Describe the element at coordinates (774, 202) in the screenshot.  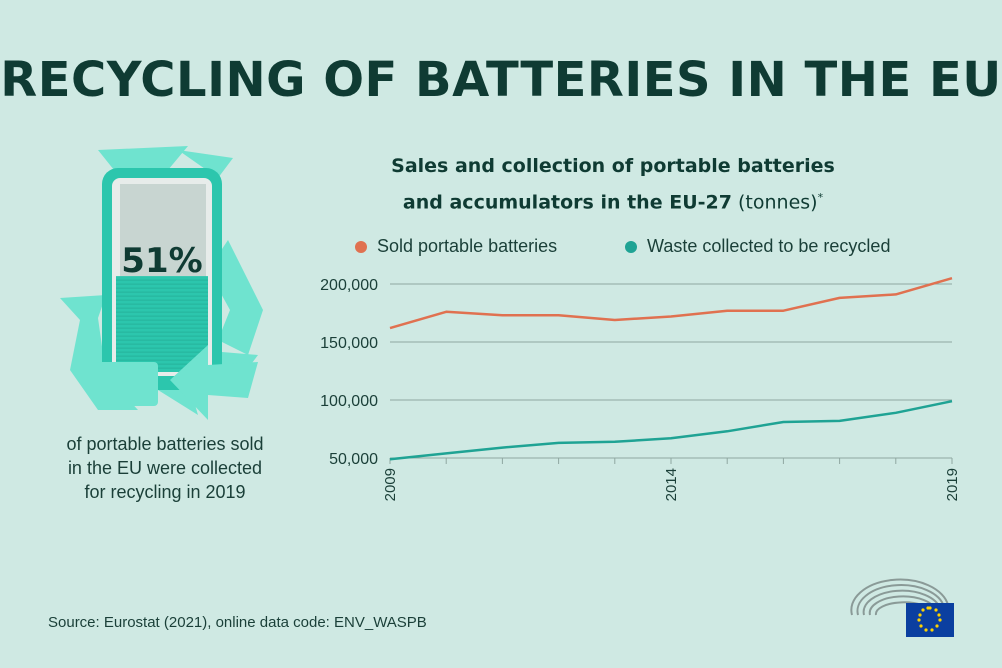
I see `chart-title-unit: (tonnes)` at that location.